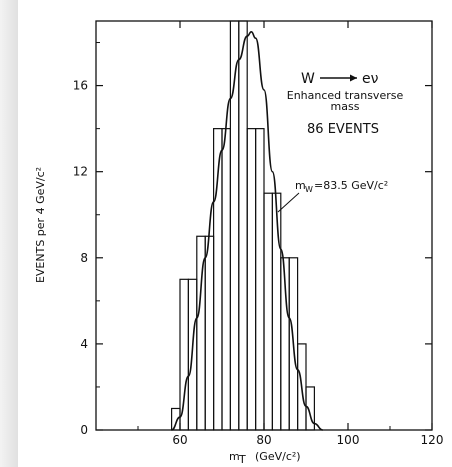  What do you see at coordinates (234, 456) in the screenshot?
I see `x-axis-title-m: m` at bounding box center [234, 456].